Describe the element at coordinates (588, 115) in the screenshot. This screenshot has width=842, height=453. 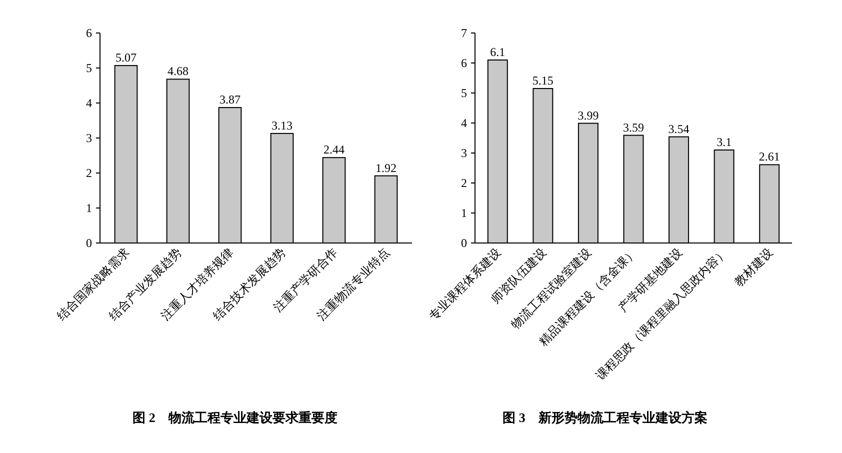
I see `data-label: 3.99` at that location.